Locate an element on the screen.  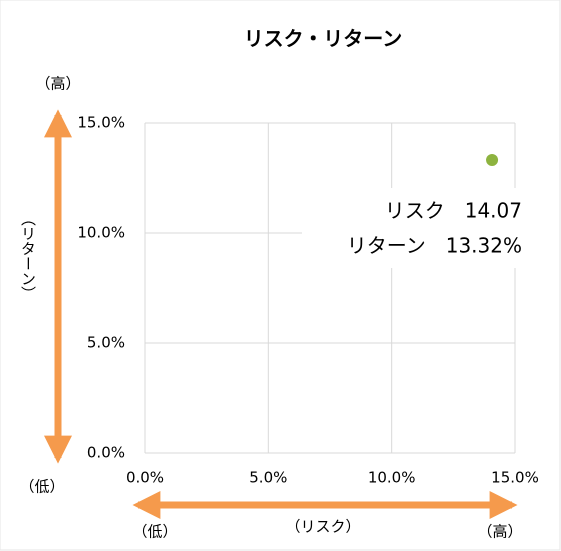
y-high-label: （高） is located at coordinates (57, 84).